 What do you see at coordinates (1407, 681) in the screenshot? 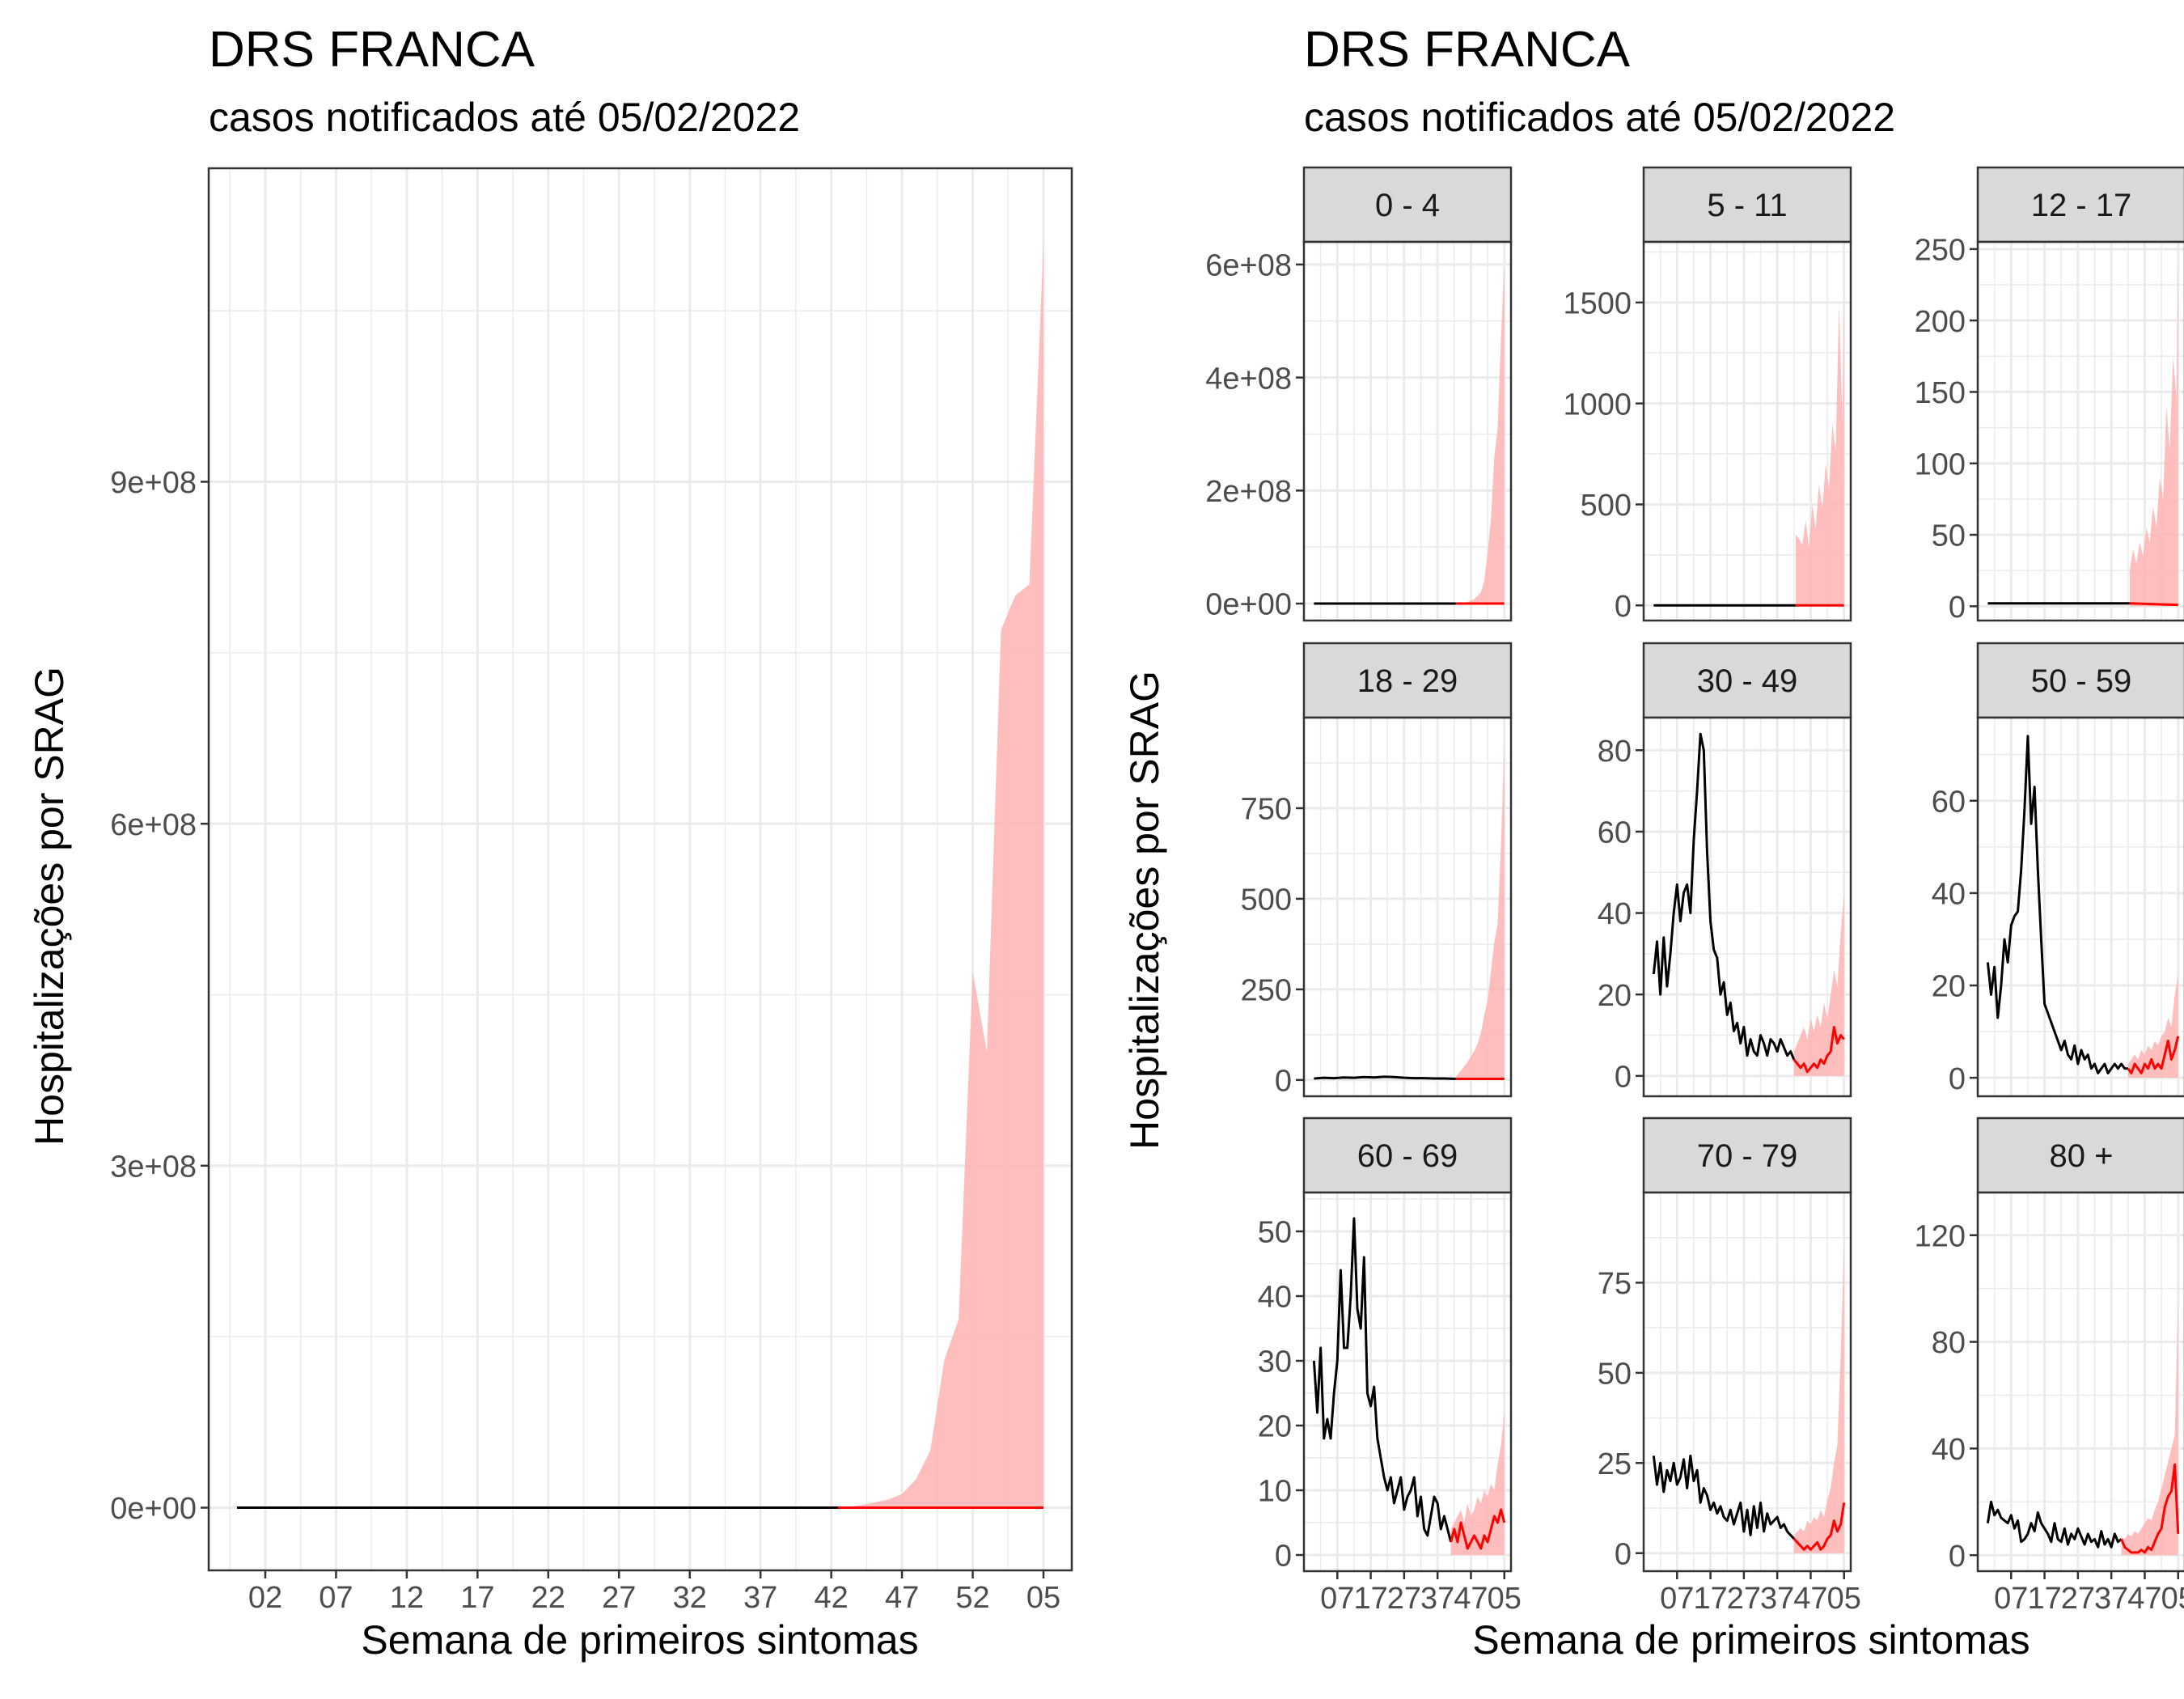
I see `facet-strip-label: 18 - 29` at bounding box center [1407, 681].